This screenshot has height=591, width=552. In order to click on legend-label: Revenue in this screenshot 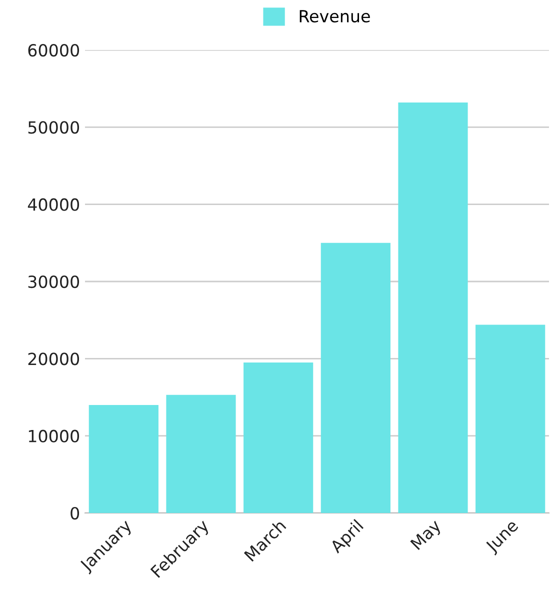, I will do `click(335, 16)`.